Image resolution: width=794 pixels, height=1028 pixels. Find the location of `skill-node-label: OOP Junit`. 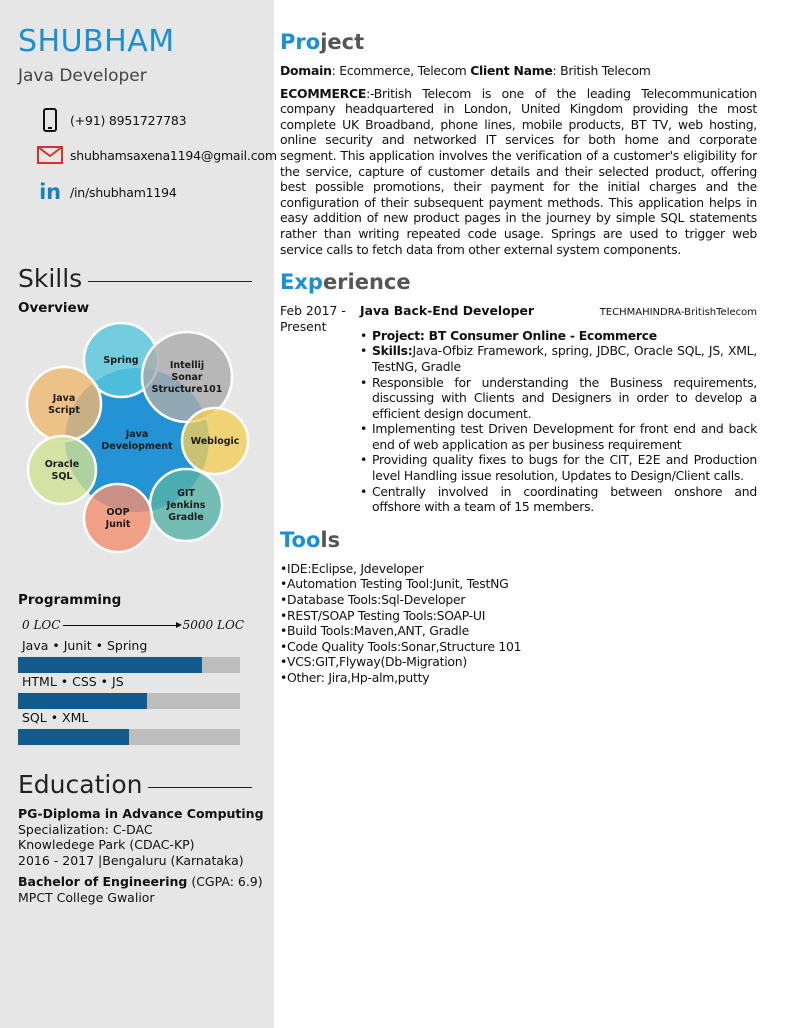

skill-node-label: OOP Junit is located at coordinates (118, 518).